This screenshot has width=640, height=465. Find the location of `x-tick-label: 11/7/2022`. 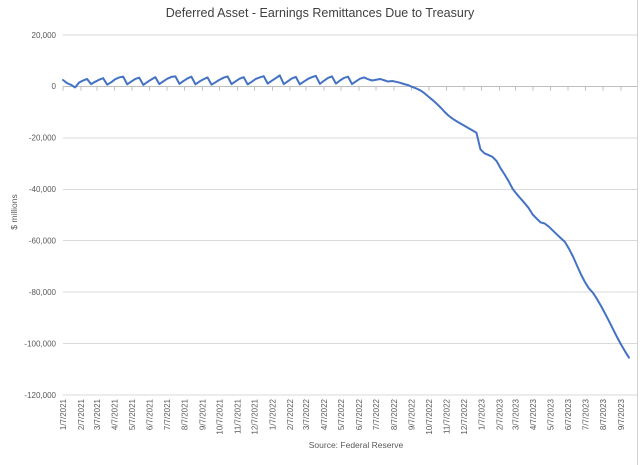

x-tick-label: 11/7/2022 is located at coordinates (447, 416).